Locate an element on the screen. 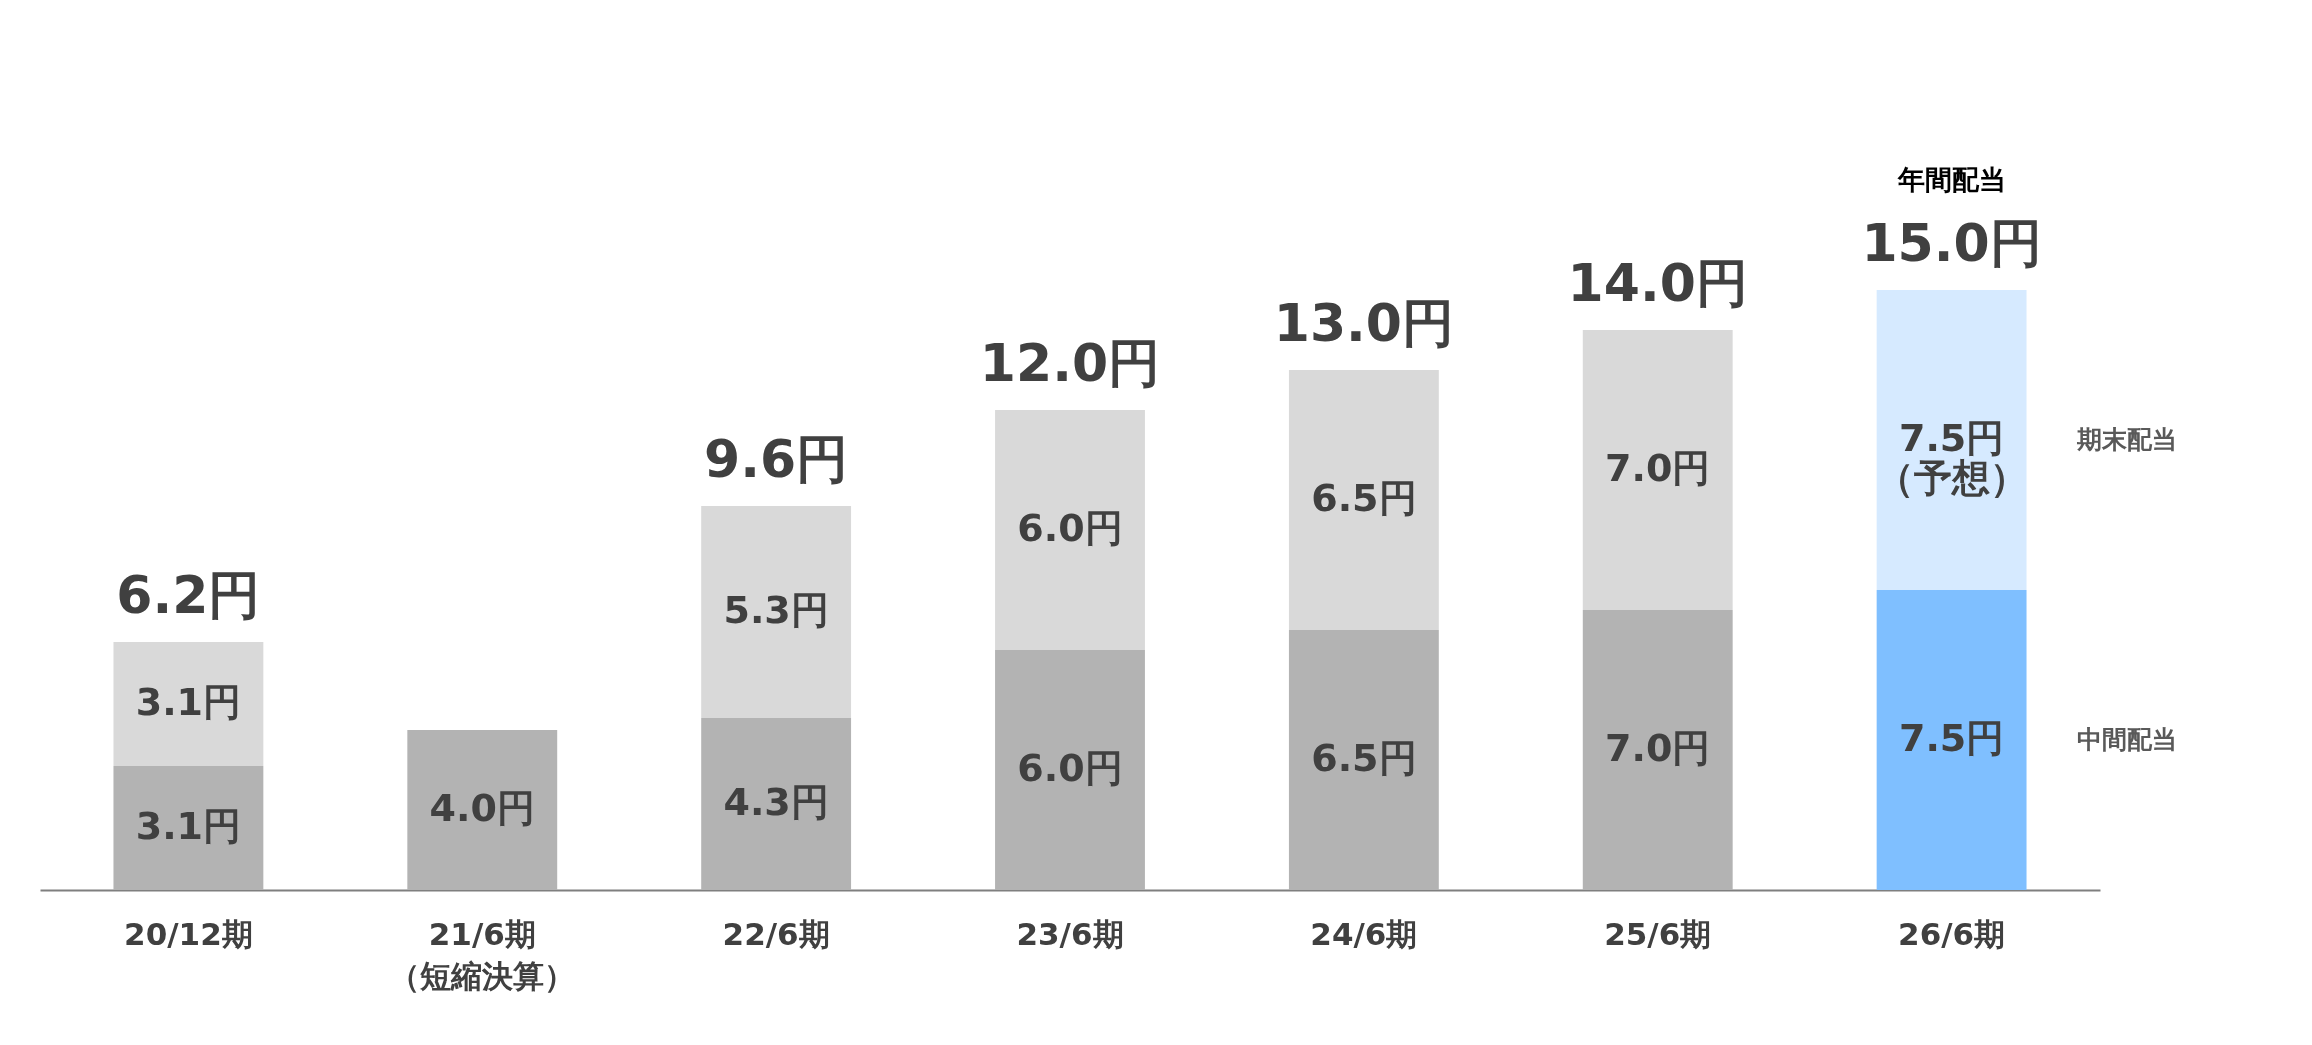 The width and height of the screenshot is (2312, 1045). data-label: 4.3円 is located at coordinates (776, 802).